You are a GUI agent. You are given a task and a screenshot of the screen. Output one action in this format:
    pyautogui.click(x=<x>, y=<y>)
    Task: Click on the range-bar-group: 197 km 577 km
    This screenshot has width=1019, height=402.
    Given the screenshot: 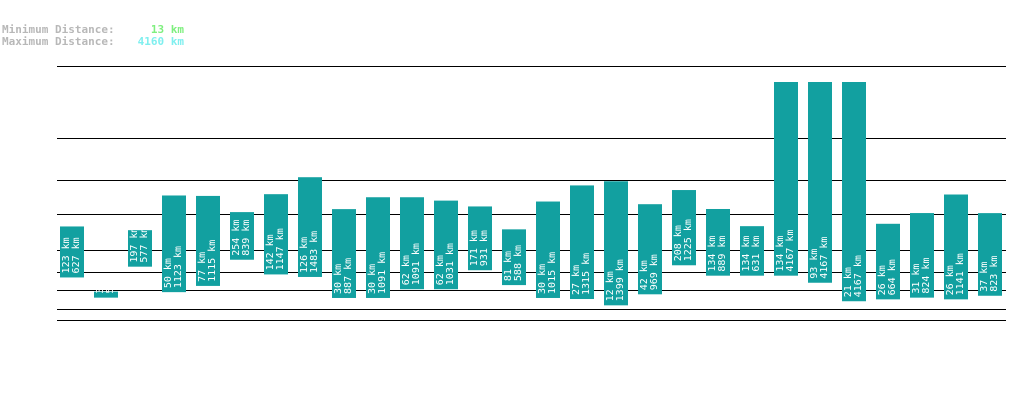 What is the action you would take?
    pyautogui.click(x=140, y=247)
    